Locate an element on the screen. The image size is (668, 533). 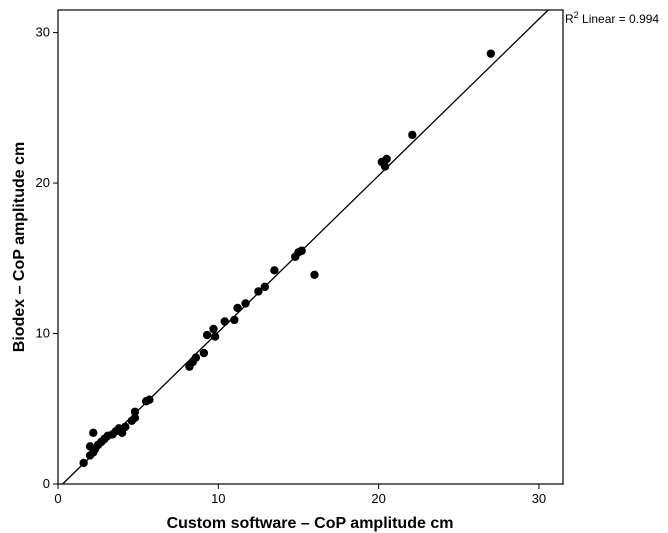
r2-annotation: R2 Linear = 0.994 is located at coordinates (612, 18).